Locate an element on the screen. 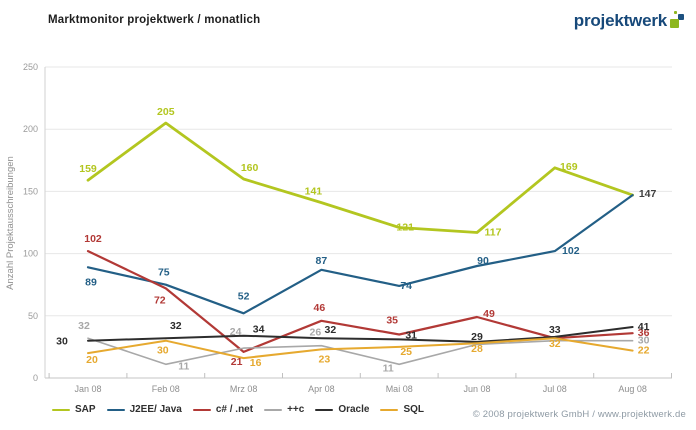  legend-swatch-sap is located at coordinates (61, 409).